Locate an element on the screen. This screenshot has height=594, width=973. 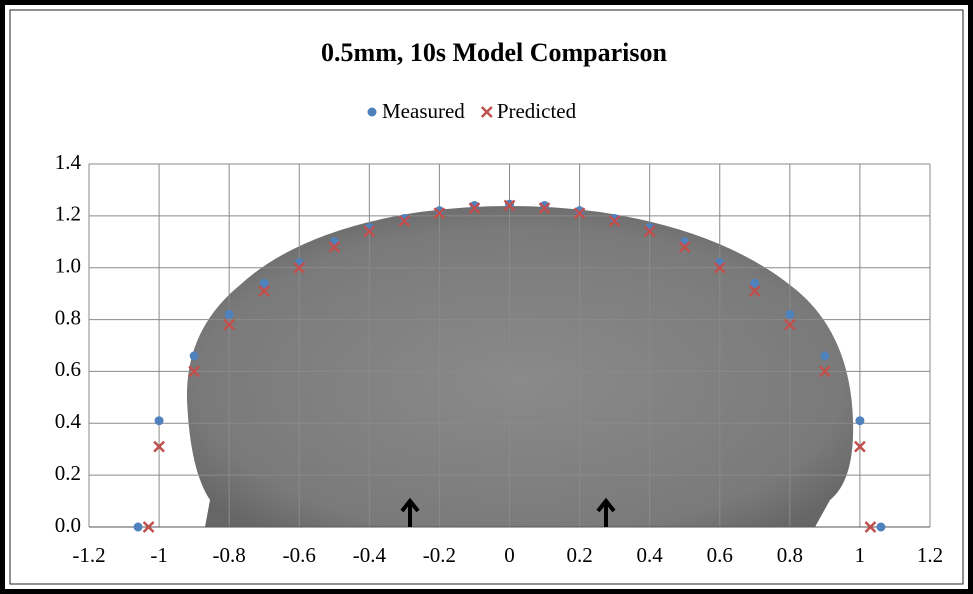
y-tick-label: 0.6 is located at coordinates (68, 369).